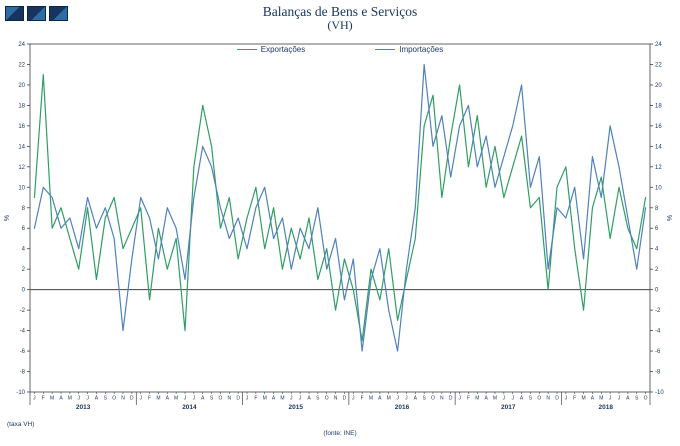 The height and width of the screenshot is (446, 680). What do you see at coordinates (409, 49) in the screenshot?
I see `legend-item-importacoes: Importações` at bounding box center [409, 49].